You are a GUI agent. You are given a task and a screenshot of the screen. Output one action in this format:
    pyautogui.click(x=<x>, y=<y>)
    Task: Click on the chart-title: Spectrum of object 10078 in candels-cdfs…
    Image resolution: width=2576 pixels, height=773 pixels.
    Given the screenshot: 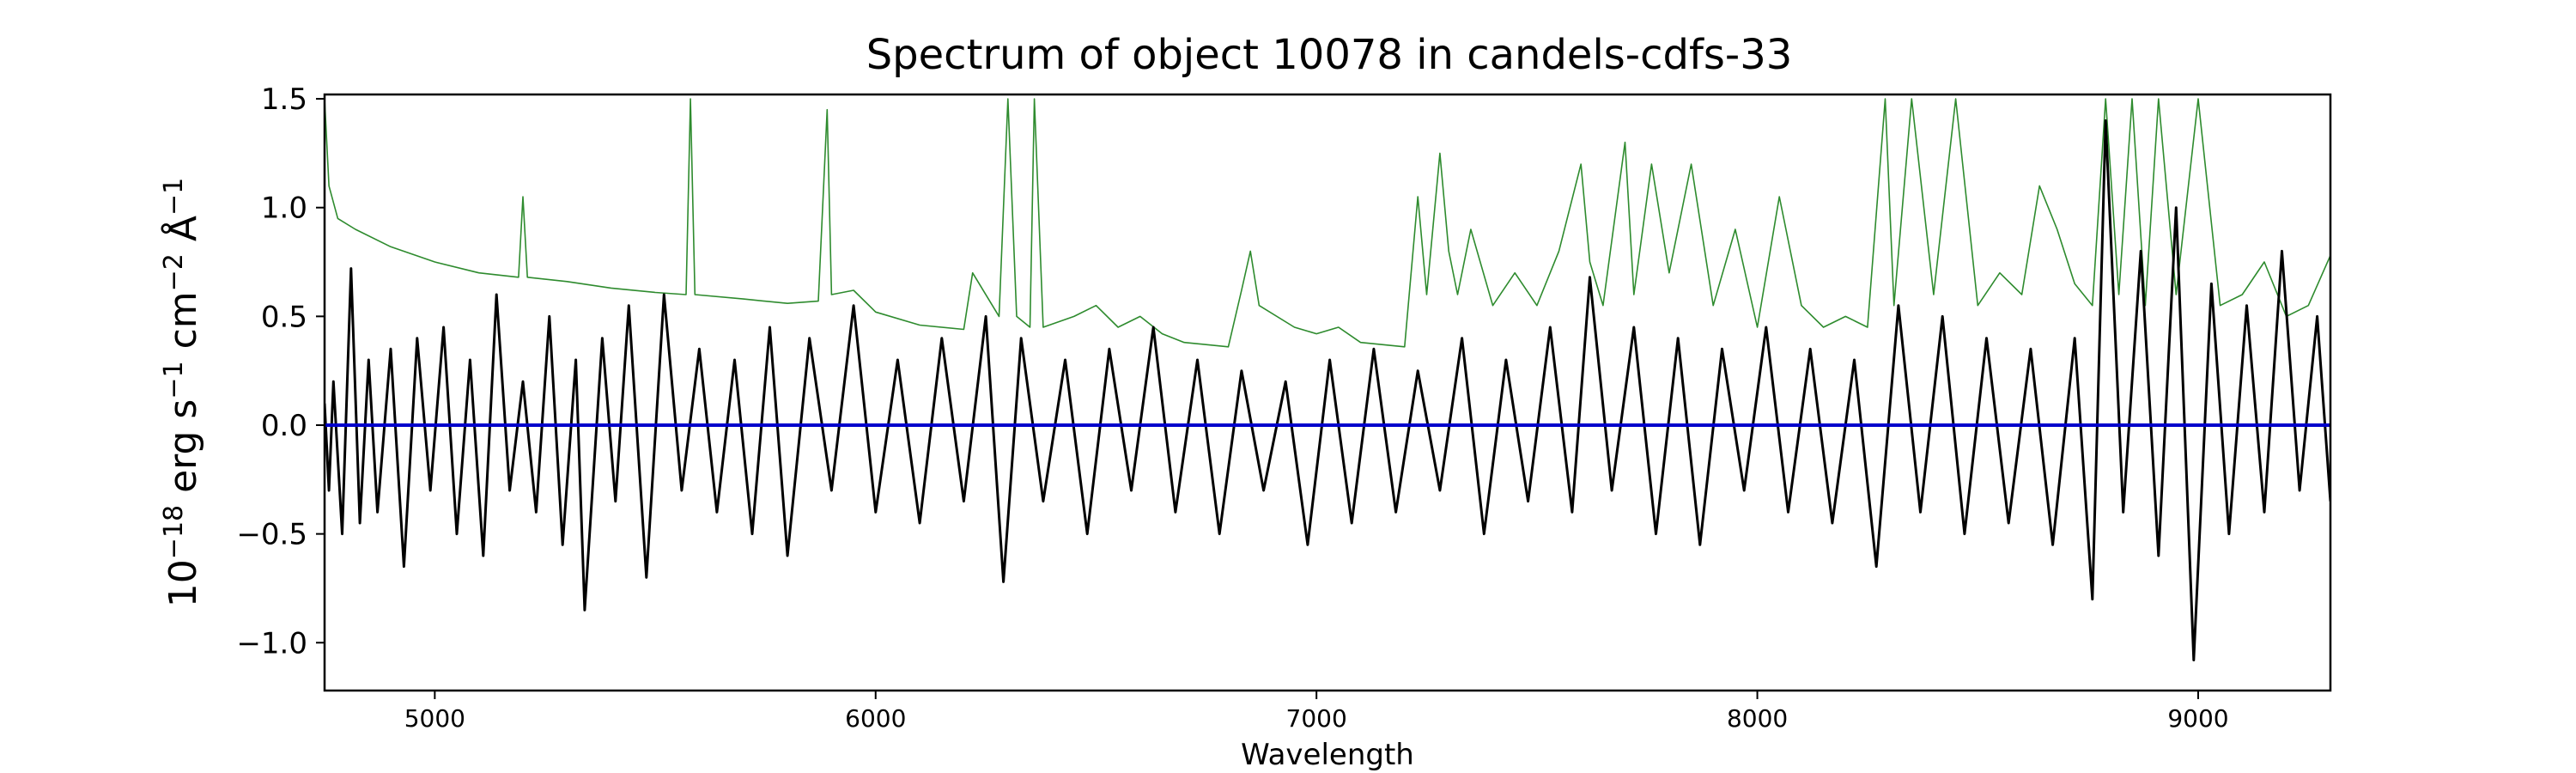 What is the action you would take?
    pyautogui.click(x=1330, y=55)
    